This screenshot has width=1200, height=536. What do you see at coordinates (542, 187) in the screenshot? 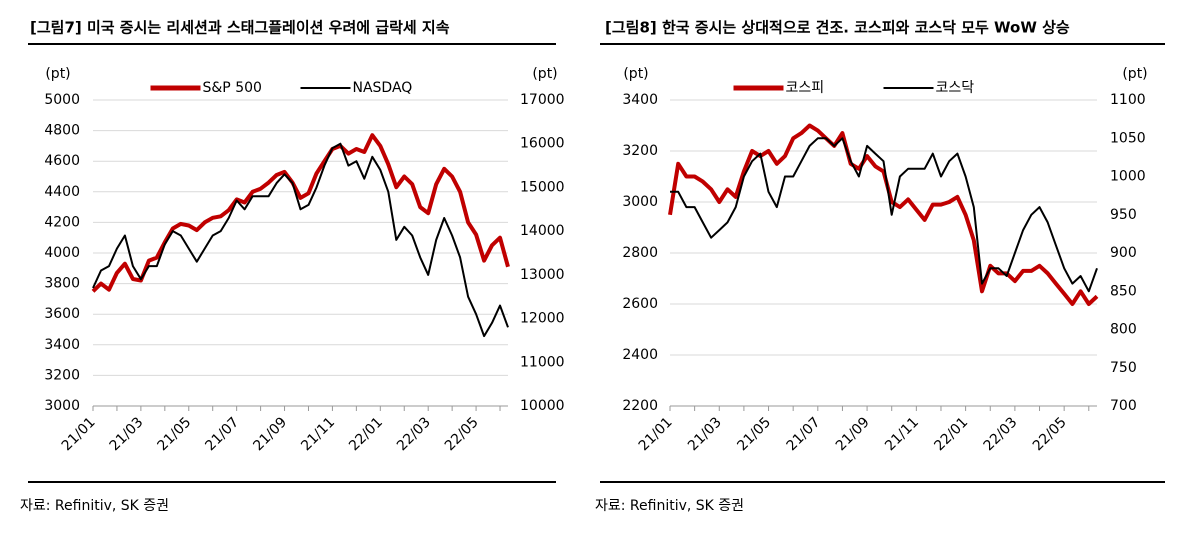
I see `y2-tick-label: 15000` at bounding box center [542, 187].